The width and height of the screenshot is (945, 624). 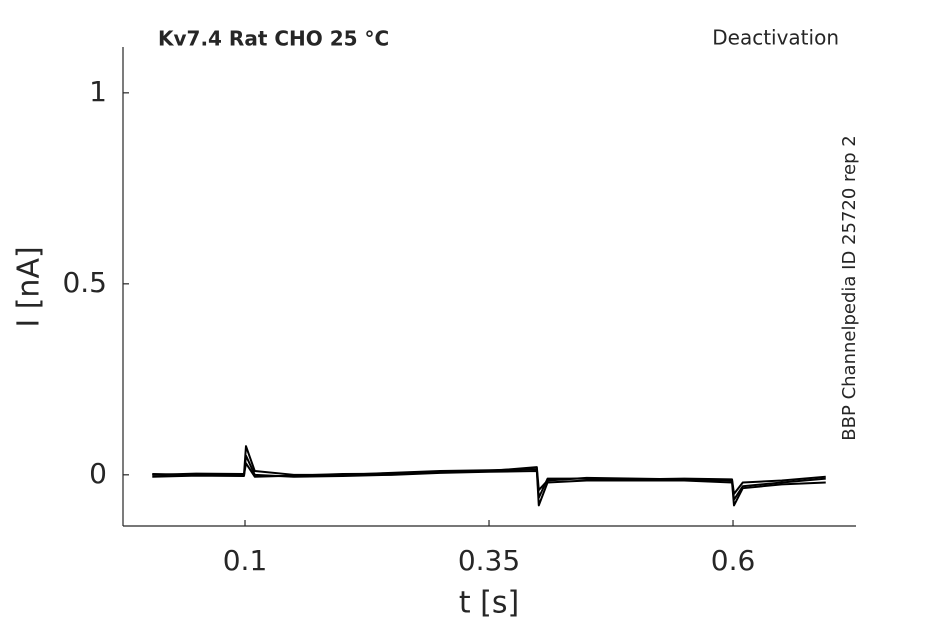 I want to click on x-tick-label: 0.35, so click(x=489, y=560).